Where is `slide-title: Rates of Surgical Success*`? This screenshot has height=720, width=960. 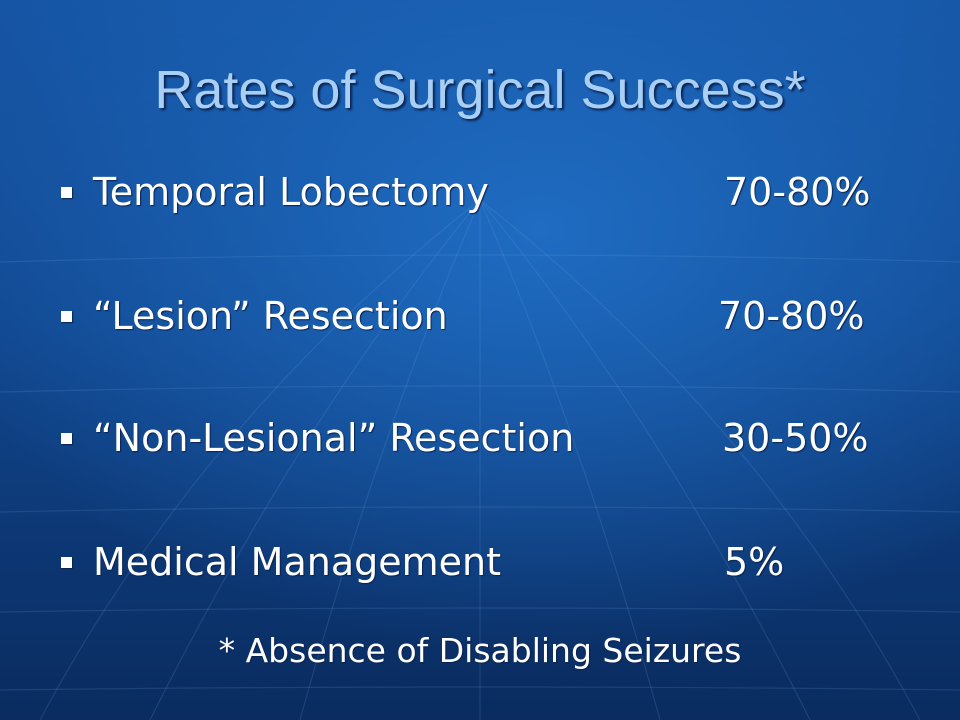
slide-title: Rates of Surgical Success* is located at coordinates (480, 90).